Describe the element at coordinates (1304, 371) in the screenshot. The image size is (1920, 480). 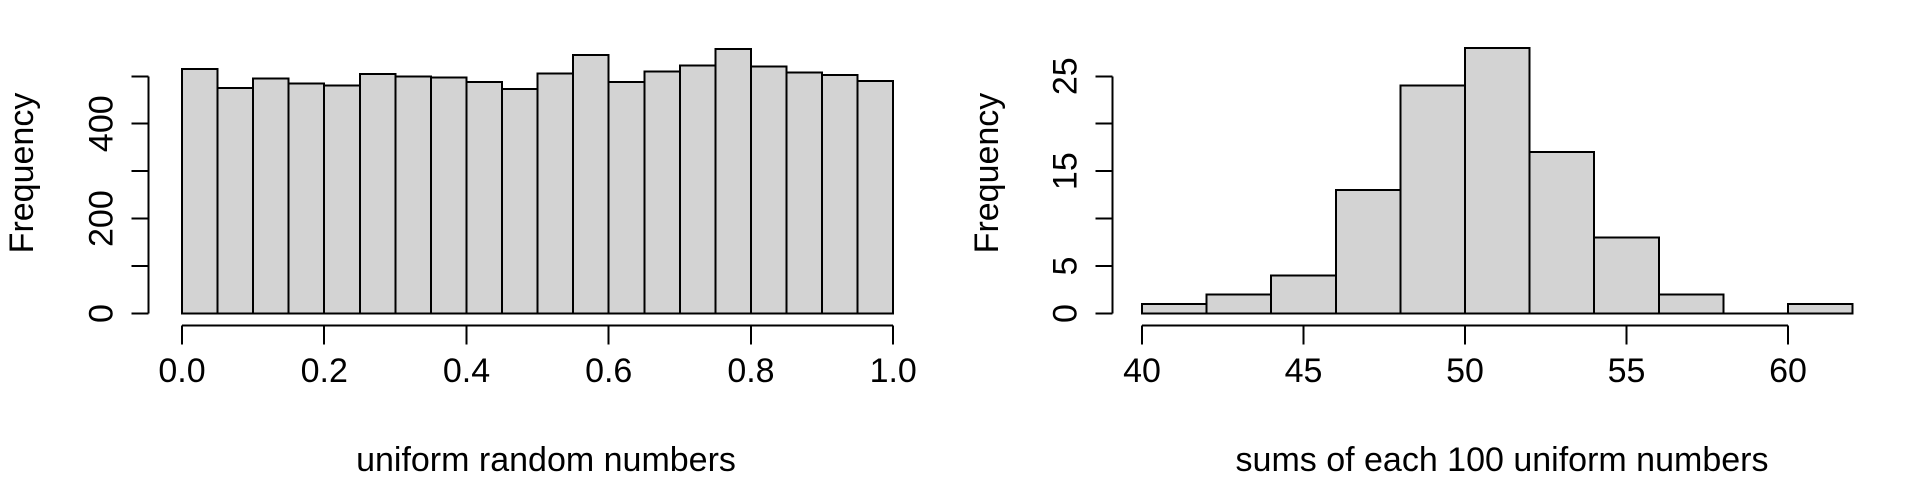
I see `x-tick-label: 45` at that location.